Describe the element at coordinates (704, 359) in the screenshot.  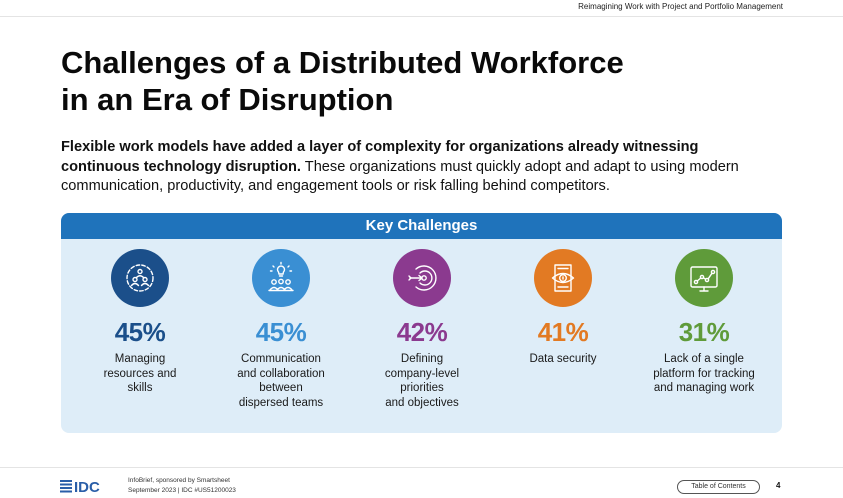
I see `challenge-description-line: Lack of a single` at that location.